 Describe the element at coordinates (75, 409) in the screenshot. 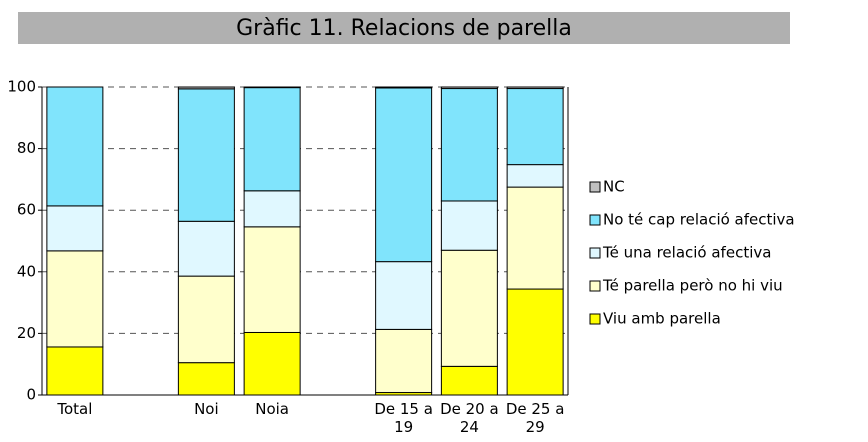

I see `x-tick-label: Total` at that location.